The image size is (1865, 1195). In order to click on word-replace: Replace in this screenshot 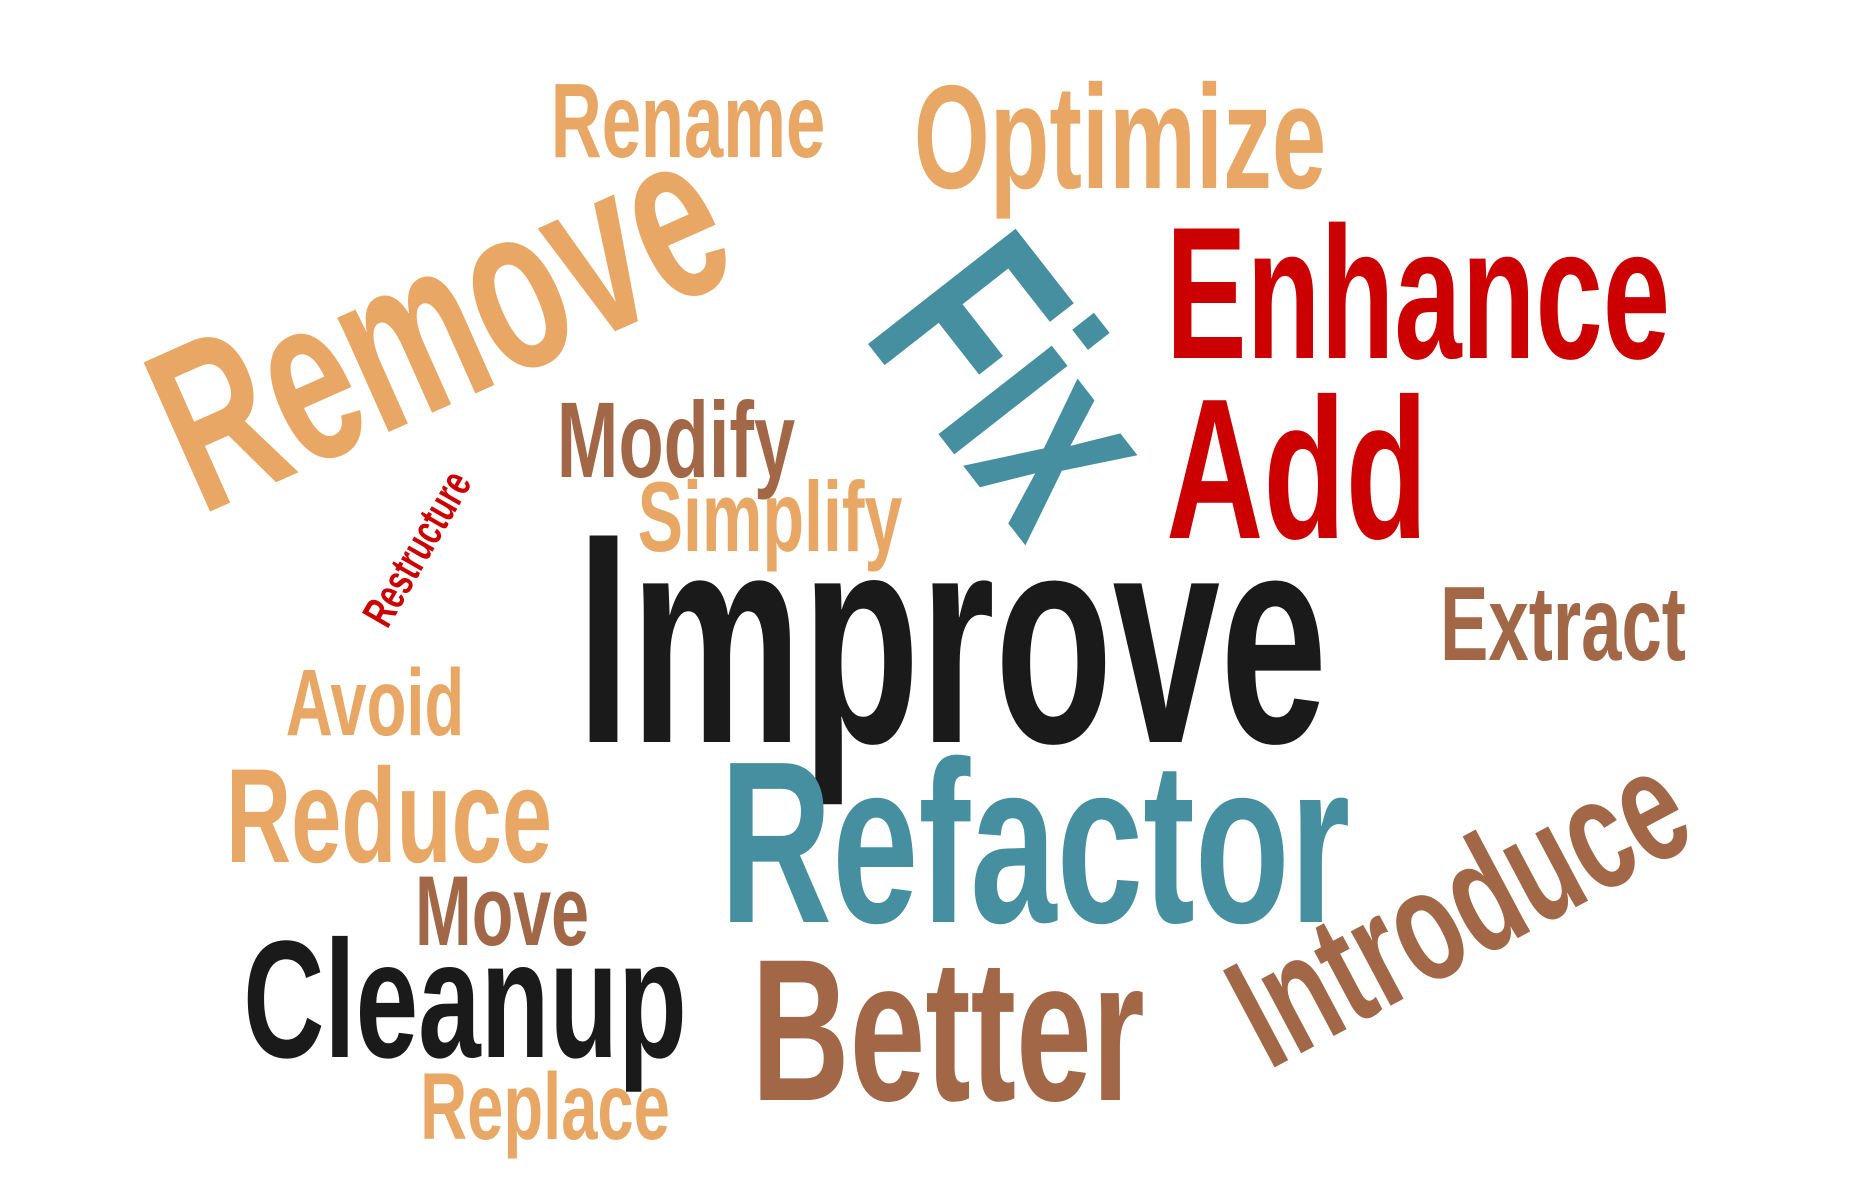, I will do `click(545, 1107)`.